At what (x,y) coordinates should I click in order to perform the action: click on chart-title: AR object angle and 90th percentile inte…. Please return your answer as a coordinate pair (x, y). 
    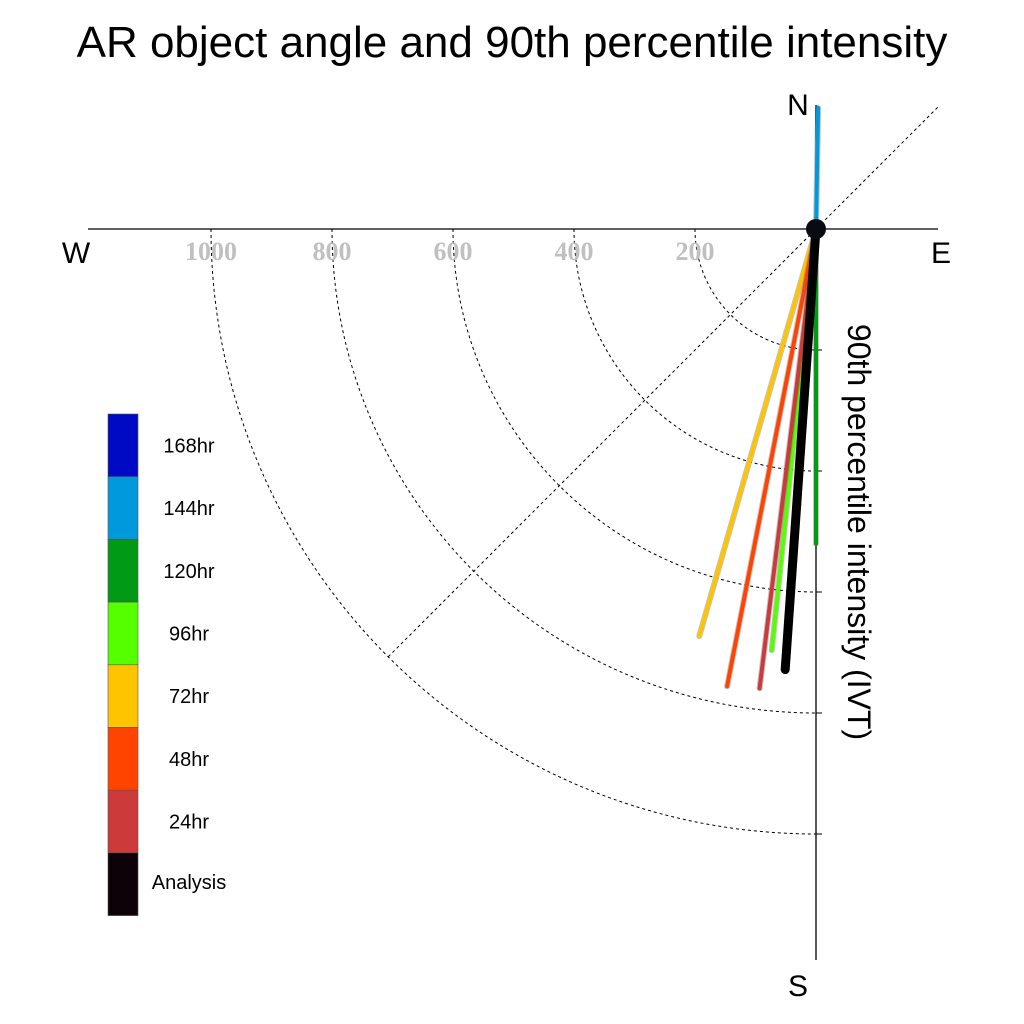
    Looking at the image, I should click on (512, 42).